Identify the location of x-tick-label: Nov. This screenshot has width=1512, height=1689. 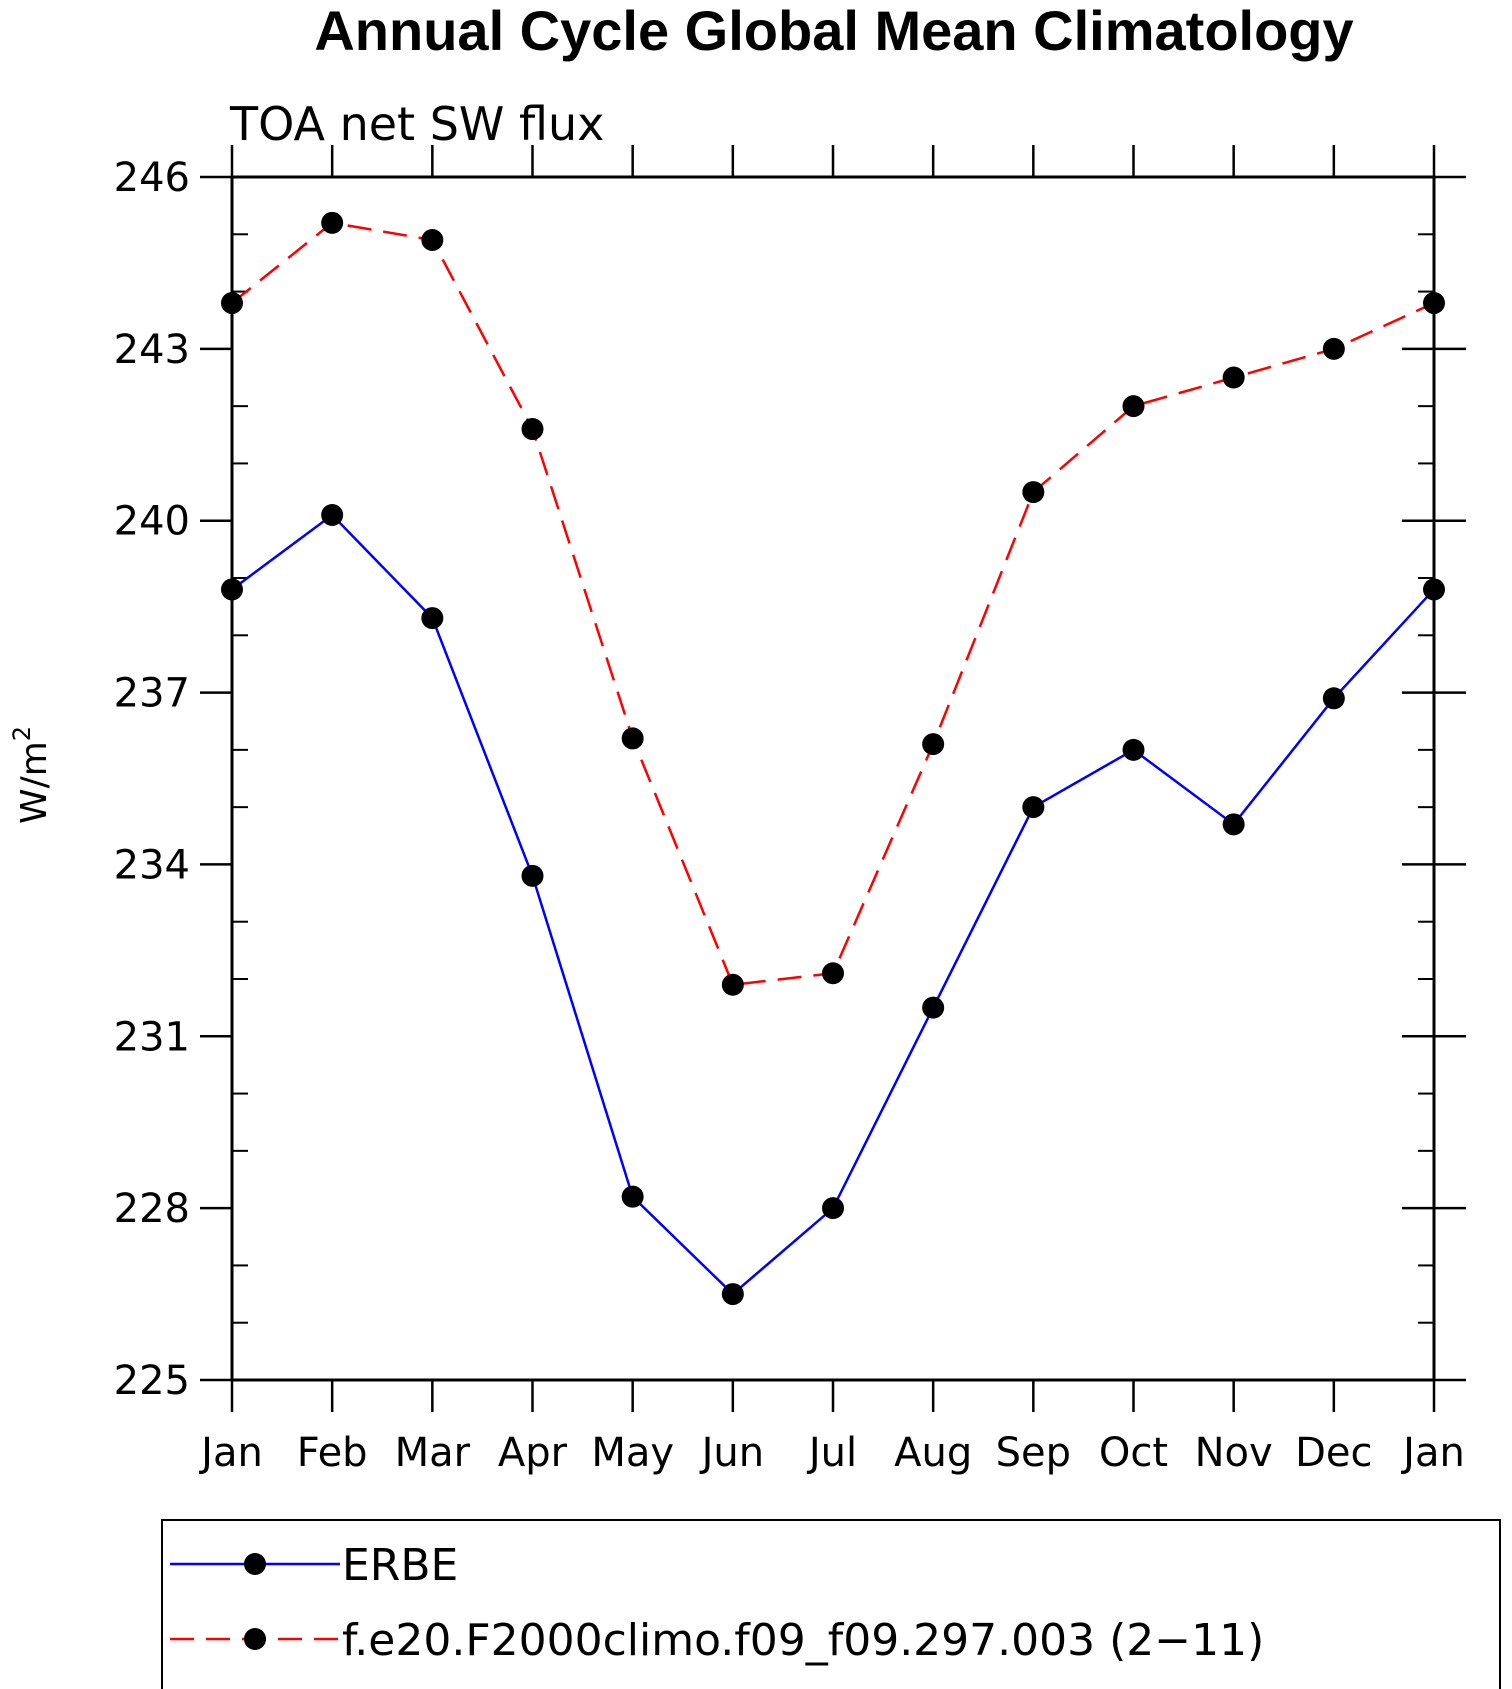
(1234, 1453).